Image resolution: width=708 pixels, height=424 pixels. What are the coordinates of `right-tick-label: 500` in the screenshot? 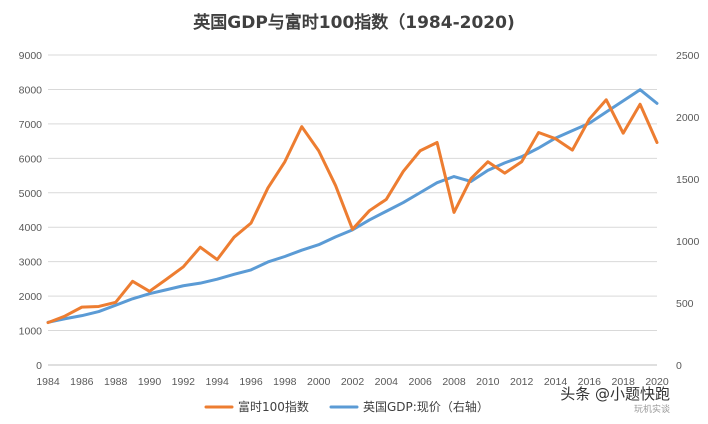 It's located at (685, 304).